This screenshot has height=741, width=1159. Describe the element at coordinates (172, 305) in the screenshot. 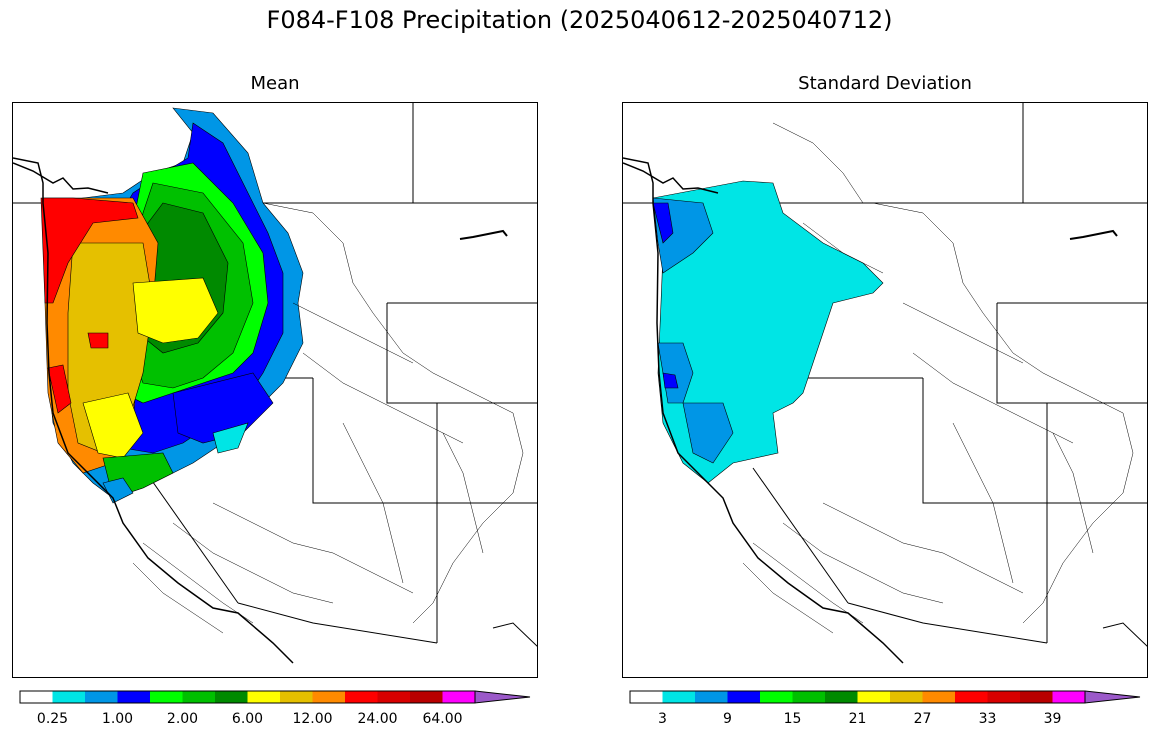

I see `mean-basins` at that location.